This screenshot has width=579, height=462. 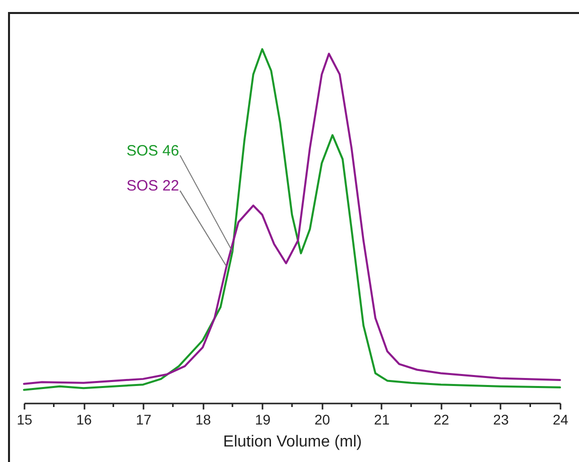 What do you see at coordinates (203, 420) in the screenshot?
I see `x-tick-label: 18` at bounding box center [203, 420].